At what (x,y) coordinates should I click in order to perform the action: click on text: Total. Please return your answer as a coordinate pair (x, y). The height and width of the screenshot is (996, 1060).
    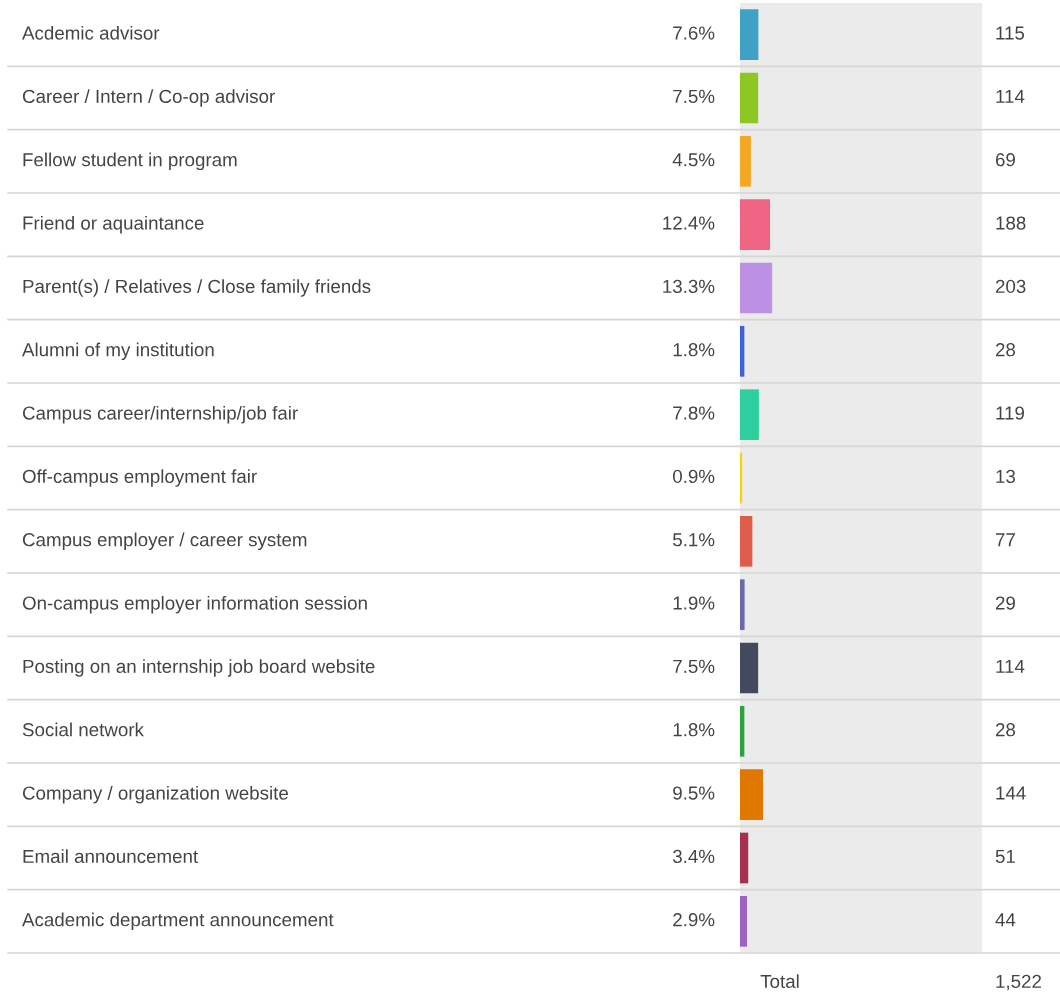
    Looking at the image, I should click on (779, 981).